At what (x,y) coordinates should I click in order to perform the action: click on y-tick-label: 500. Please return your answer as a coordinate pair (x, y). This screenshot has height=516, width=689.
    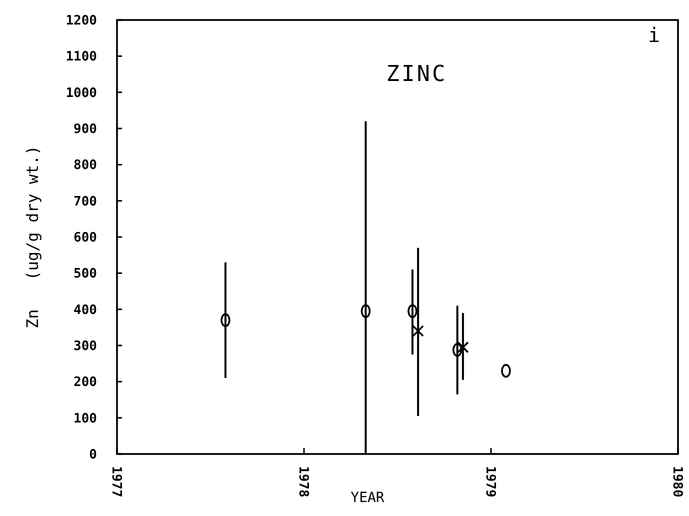
    Looking at the image, I should click on (86, 274).